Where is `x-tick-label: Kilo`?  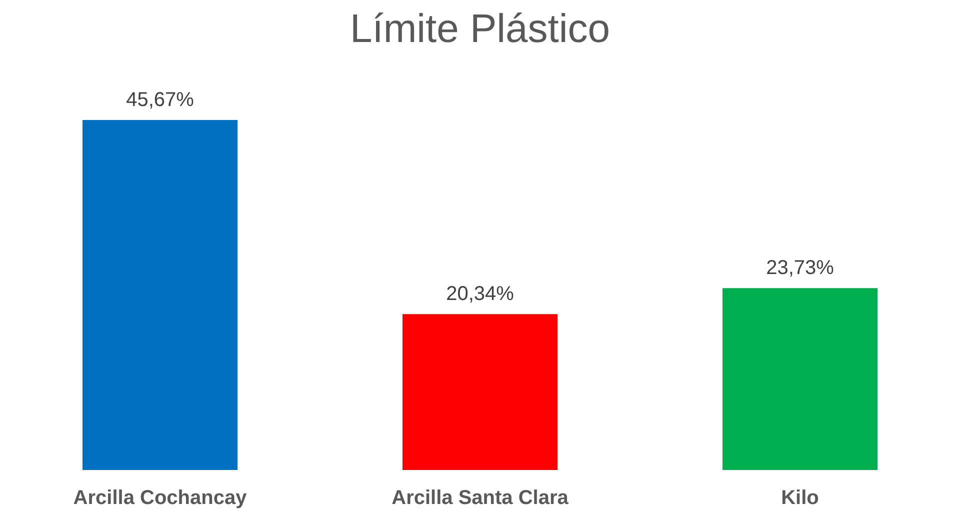
x-tick-label: Kilo is located at coordinates (800, 498).